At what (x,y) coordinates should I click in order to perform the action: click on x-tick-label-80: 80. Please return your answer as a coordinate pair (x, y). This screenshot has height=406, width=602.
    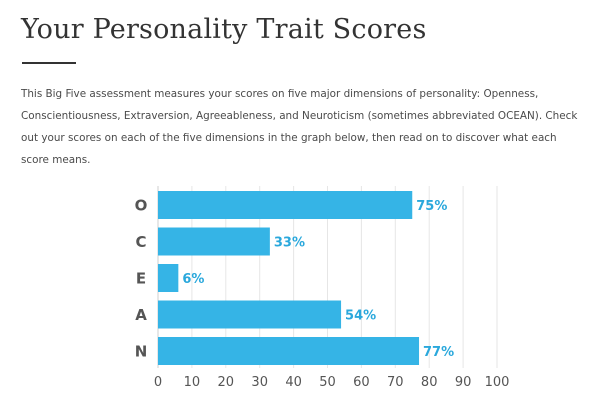
    Looking at the image, I should click on (429, 382).